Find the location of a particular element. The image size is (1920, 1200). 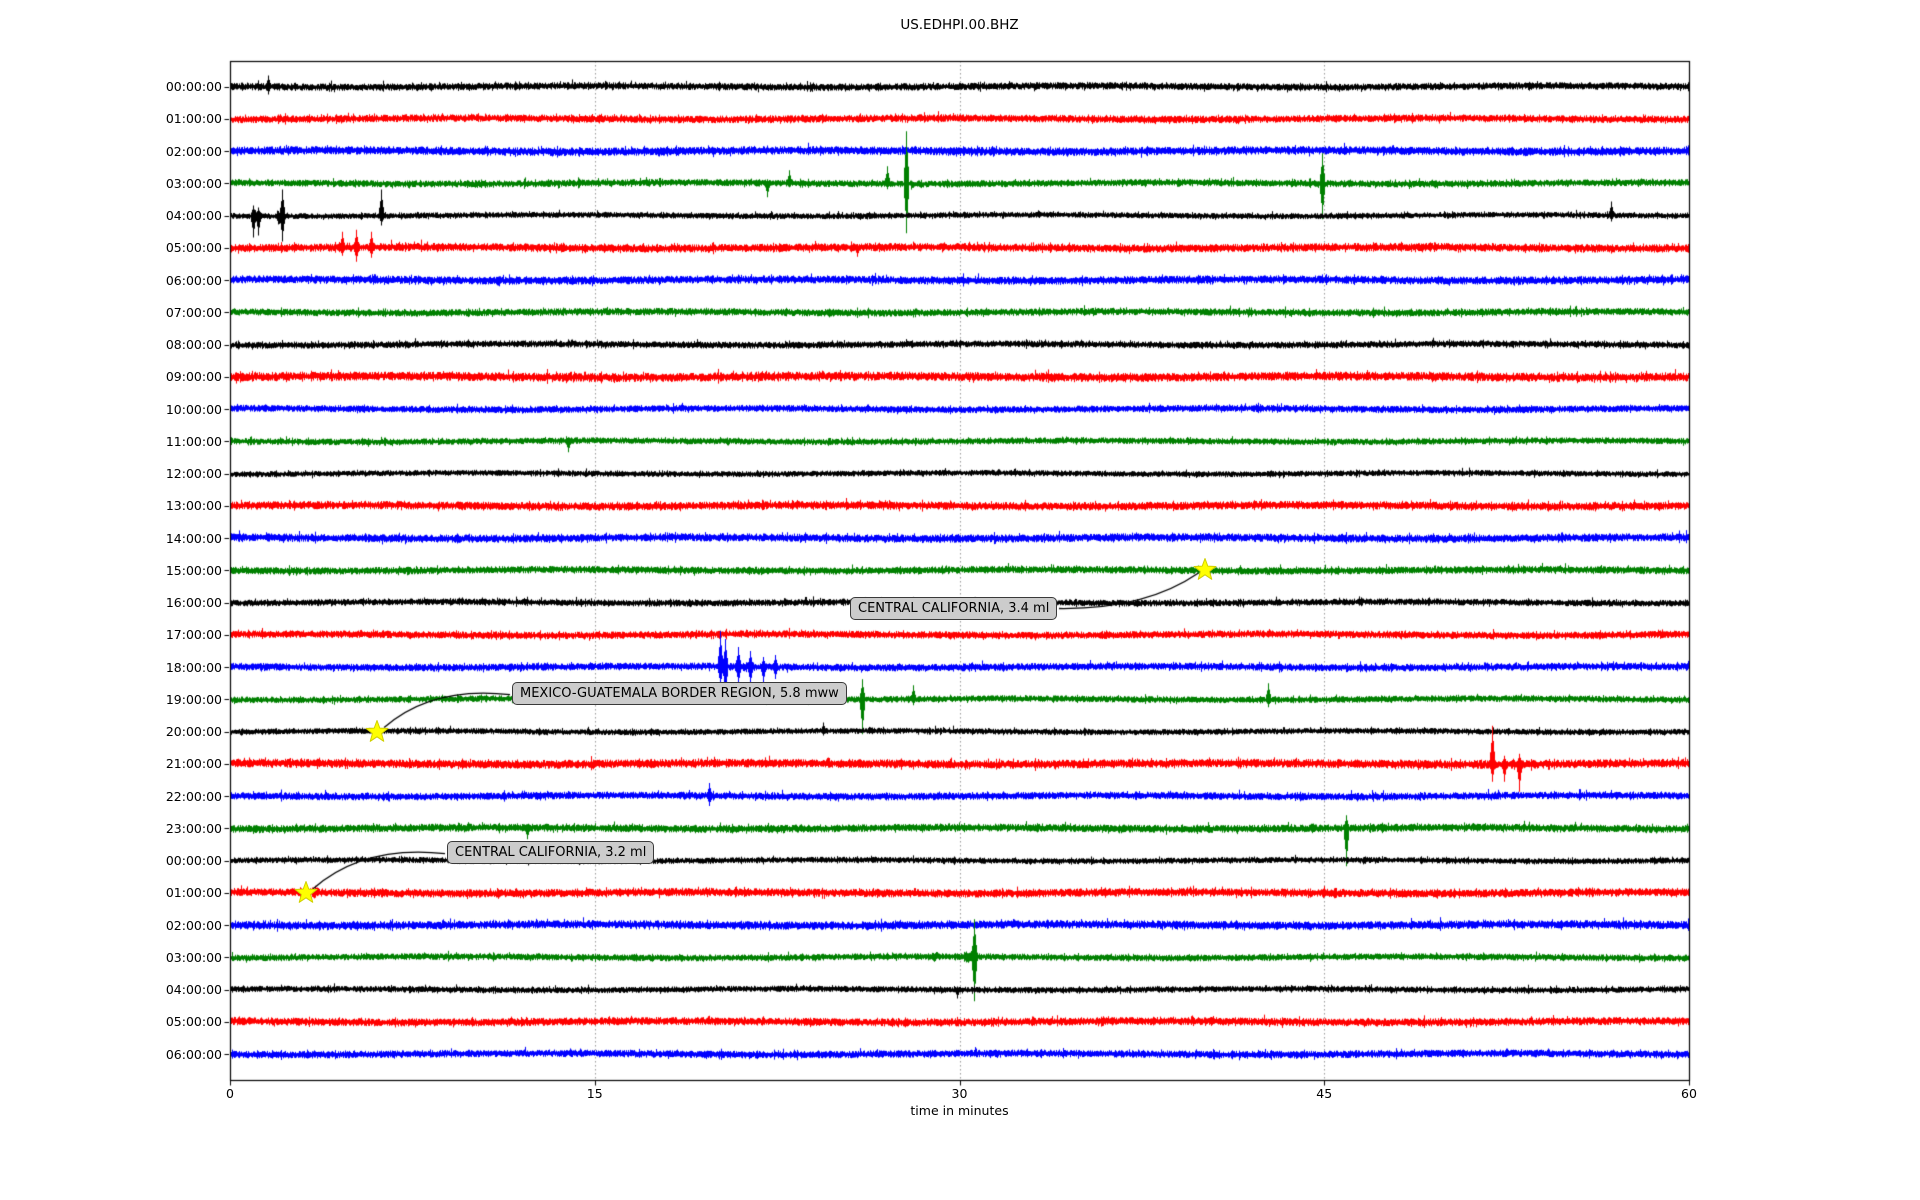

x-tick-label: 60 is located at coordinates (1689, 1093).